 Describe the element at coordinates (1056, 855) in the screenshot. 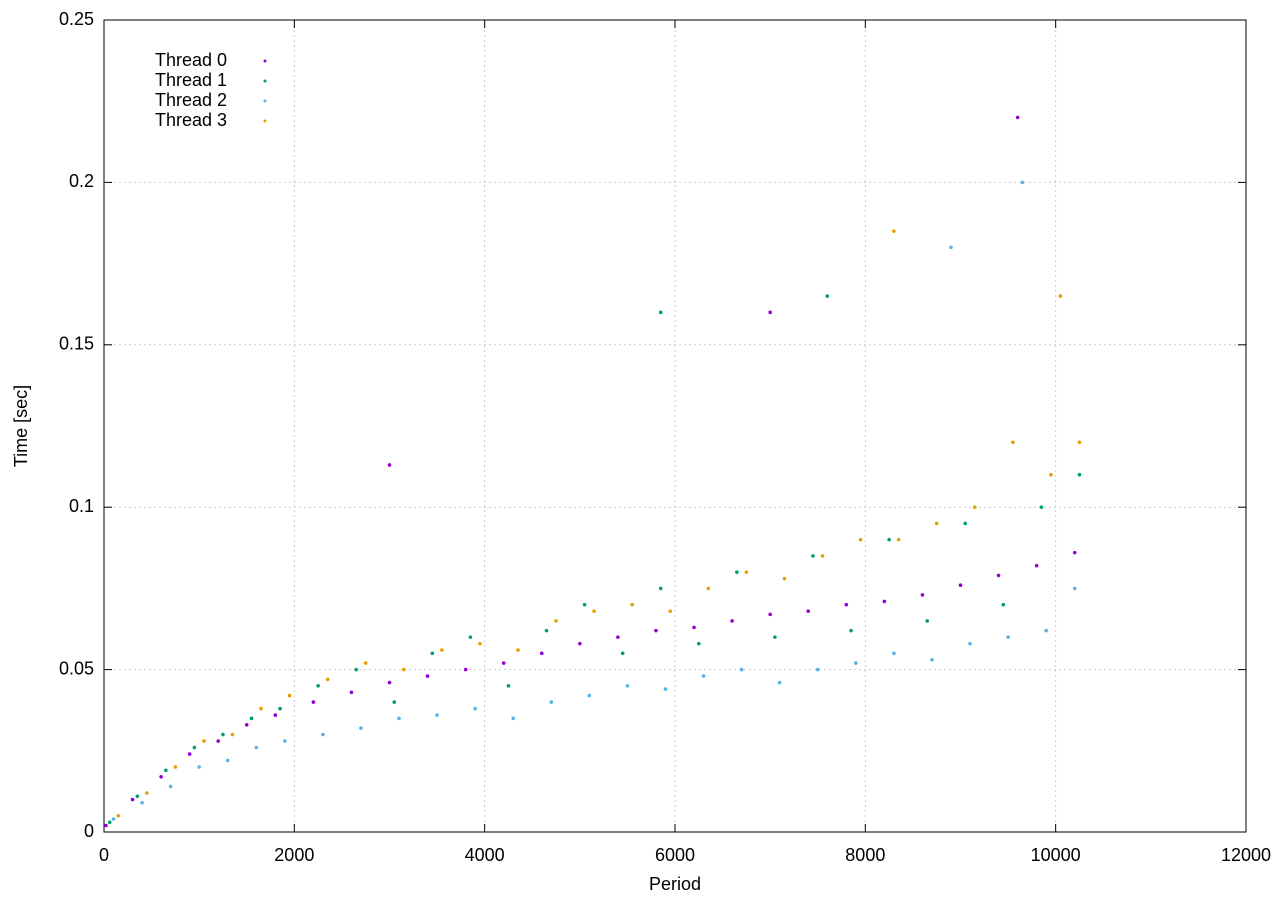

I see `x-tick-label: 10000` at that location.